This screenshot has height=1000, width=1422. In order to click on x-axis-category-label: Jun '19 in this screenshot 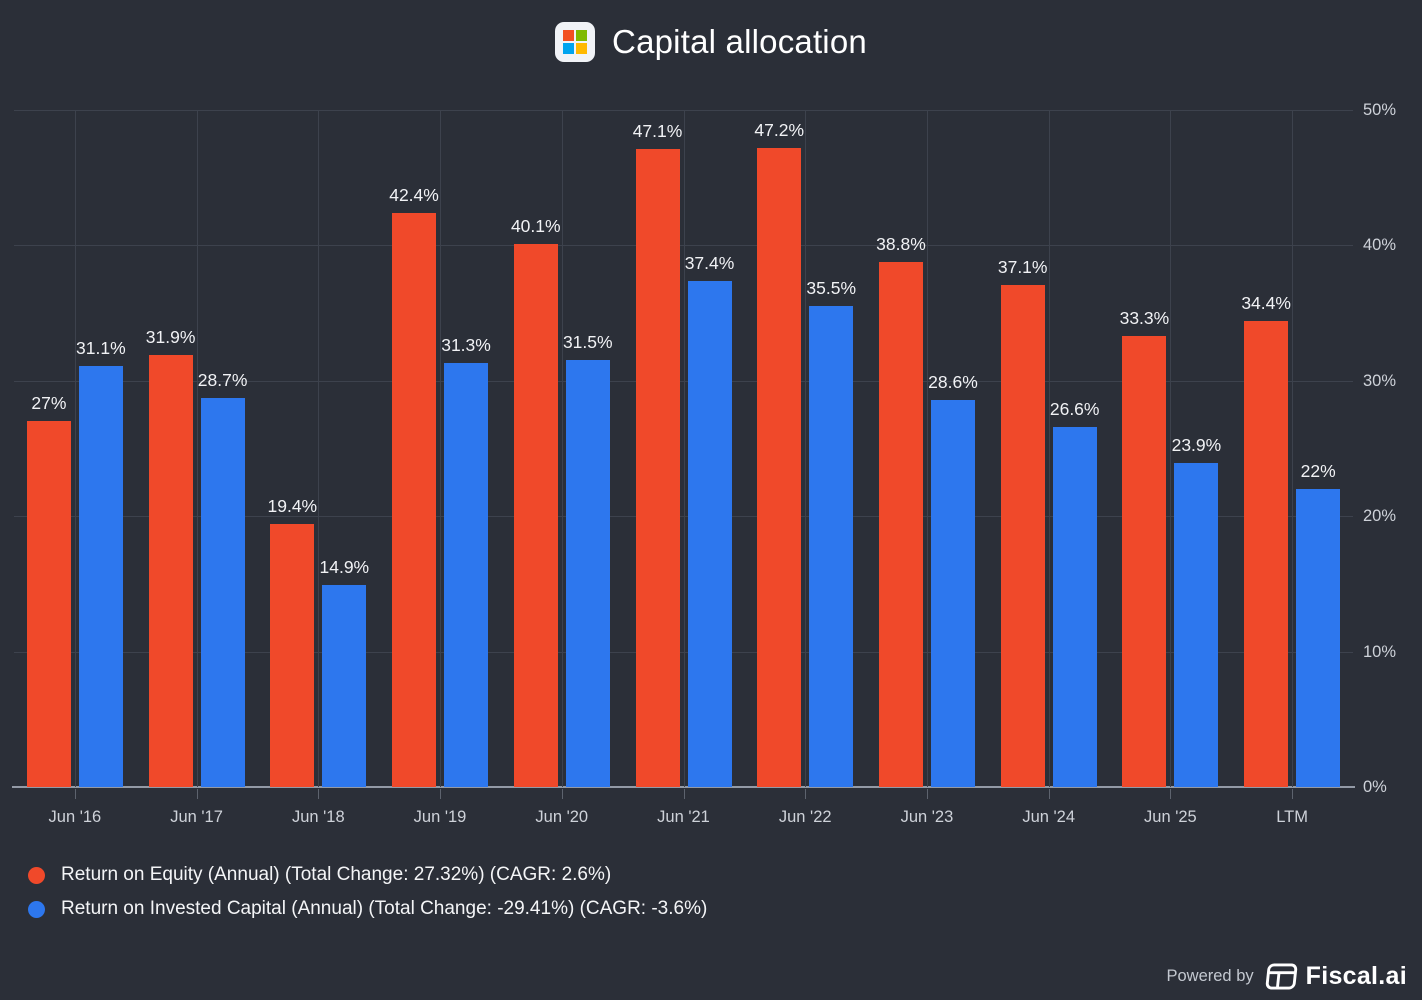, I will do `click(440, 817)`.